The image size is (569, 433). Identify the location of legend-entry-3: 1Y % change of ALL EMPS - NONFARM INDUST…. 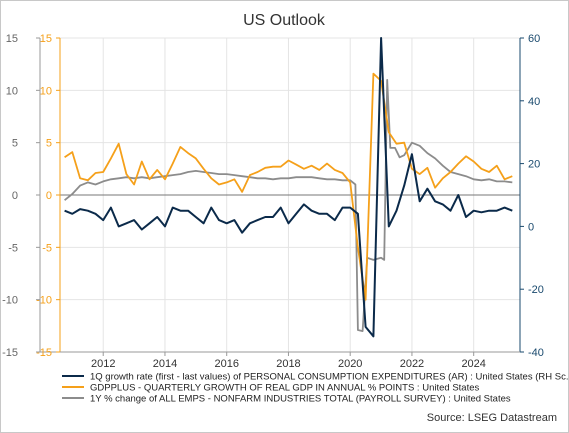
(300, 399).